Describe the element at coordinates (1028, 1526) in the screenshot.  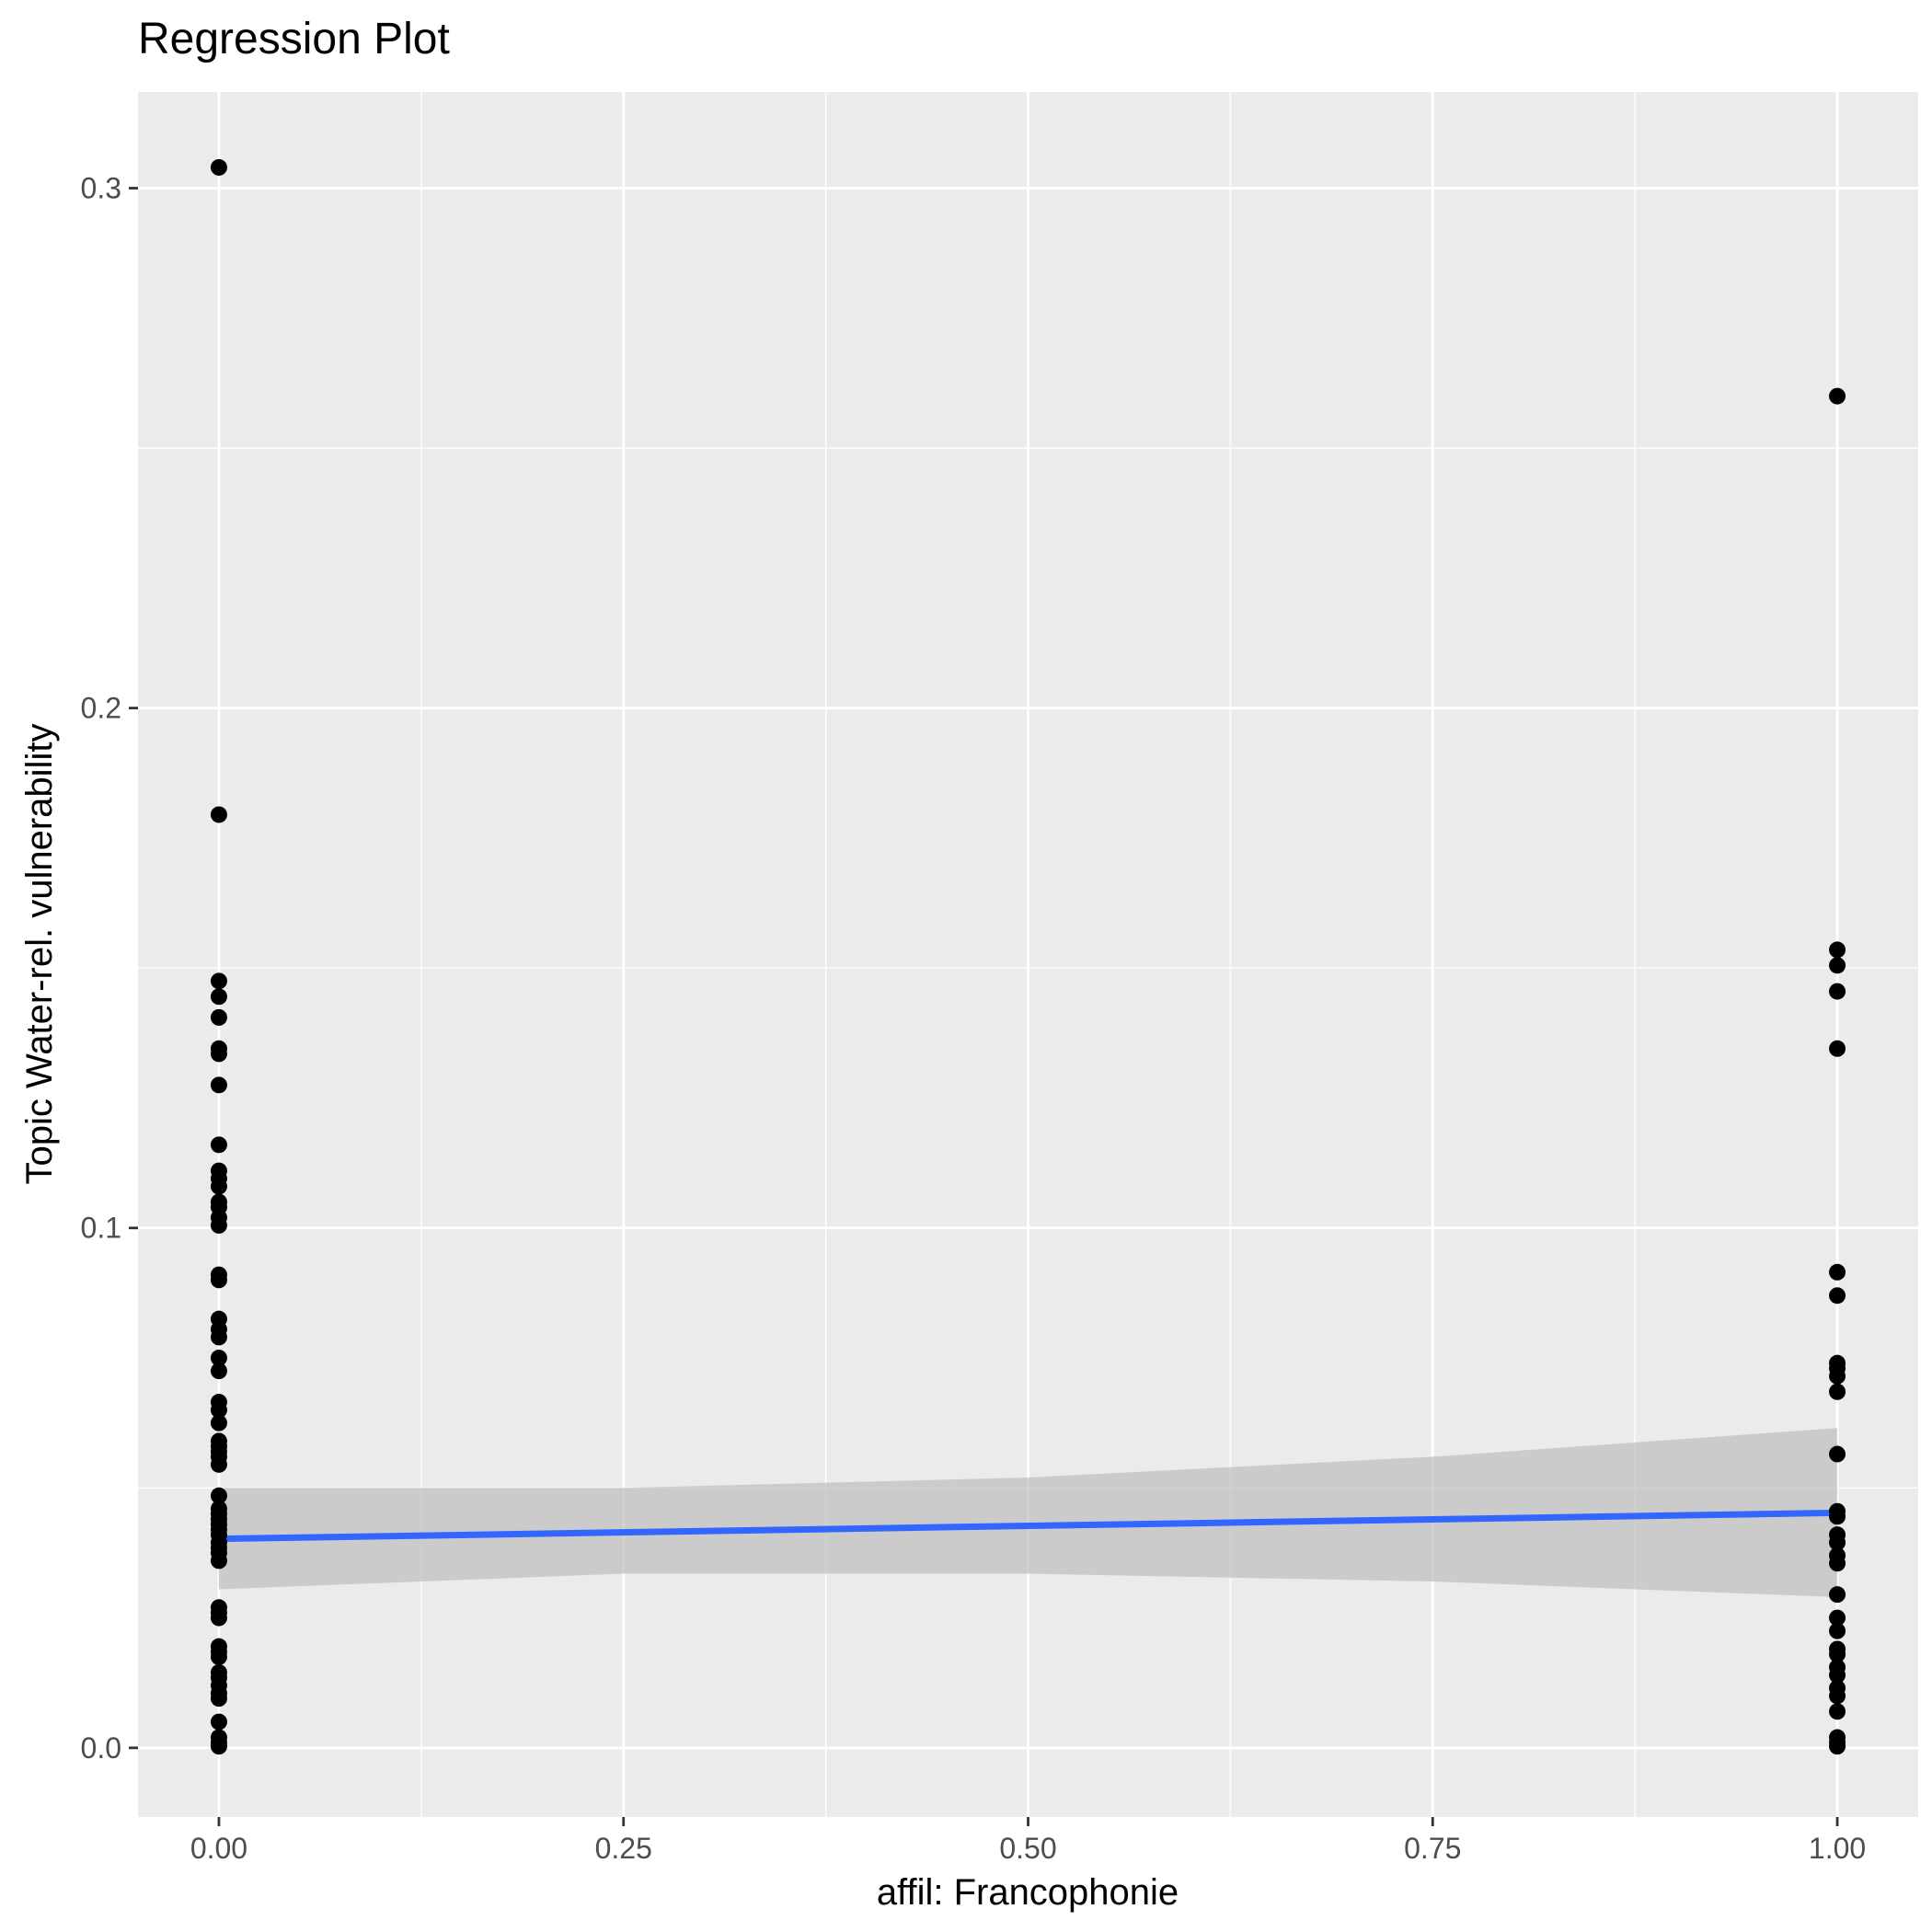
I see `regression-line` at that location.